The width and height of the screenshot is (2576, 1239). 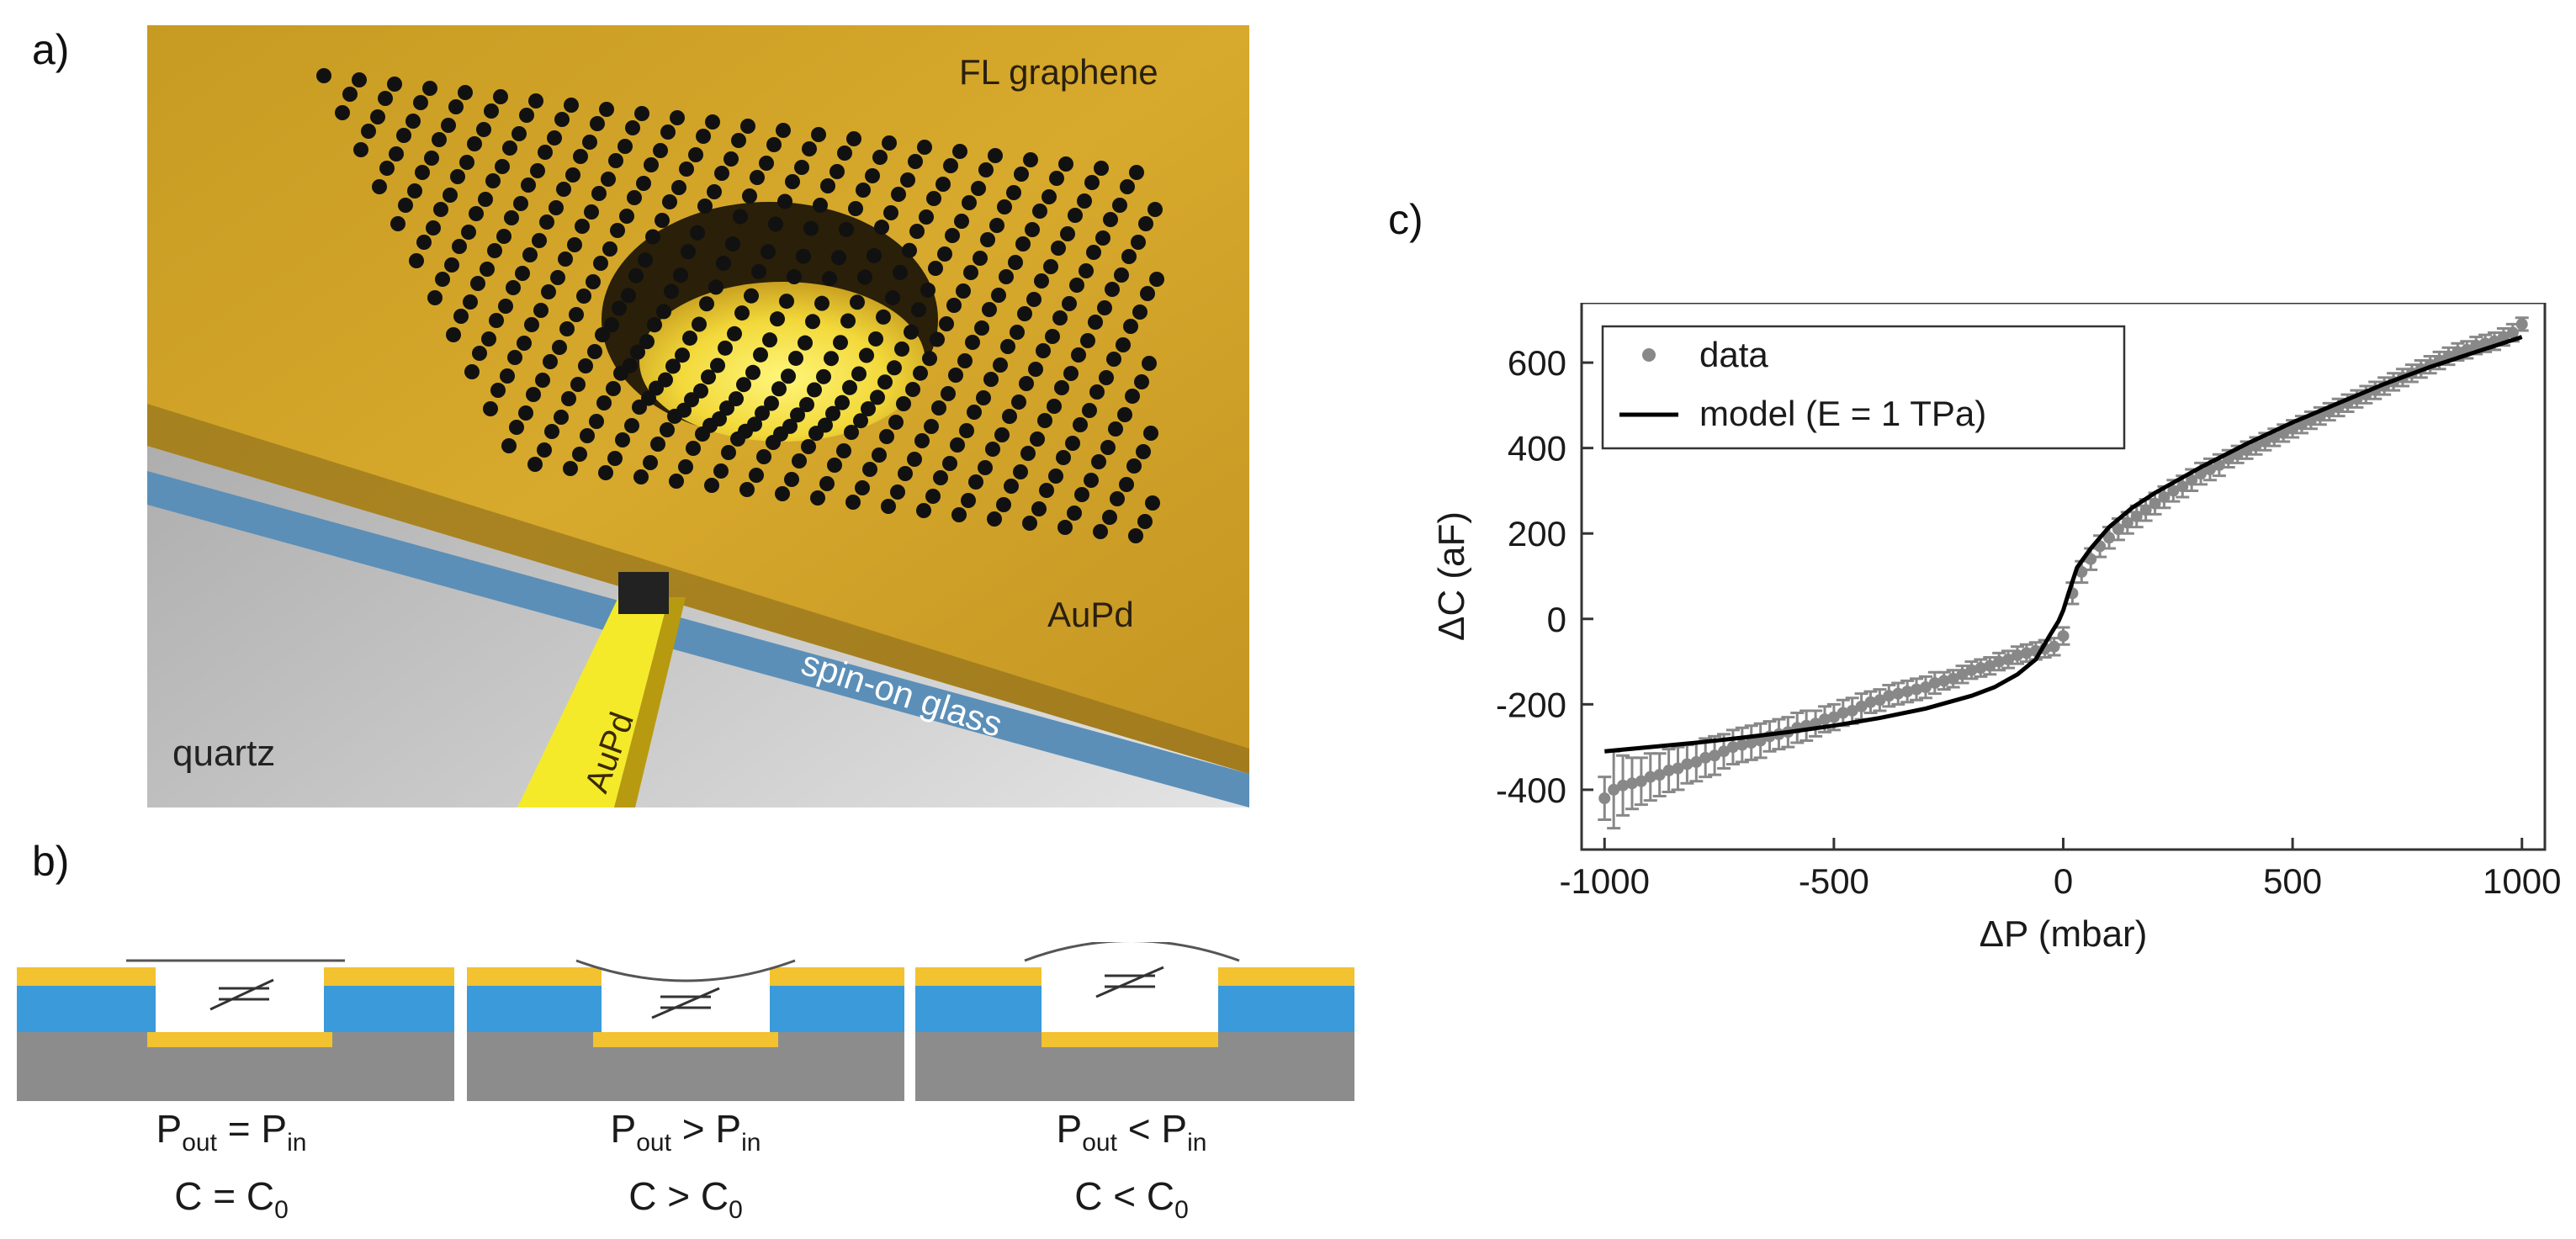 I want to click on schematic-less, so click(x=1134, y=1021).